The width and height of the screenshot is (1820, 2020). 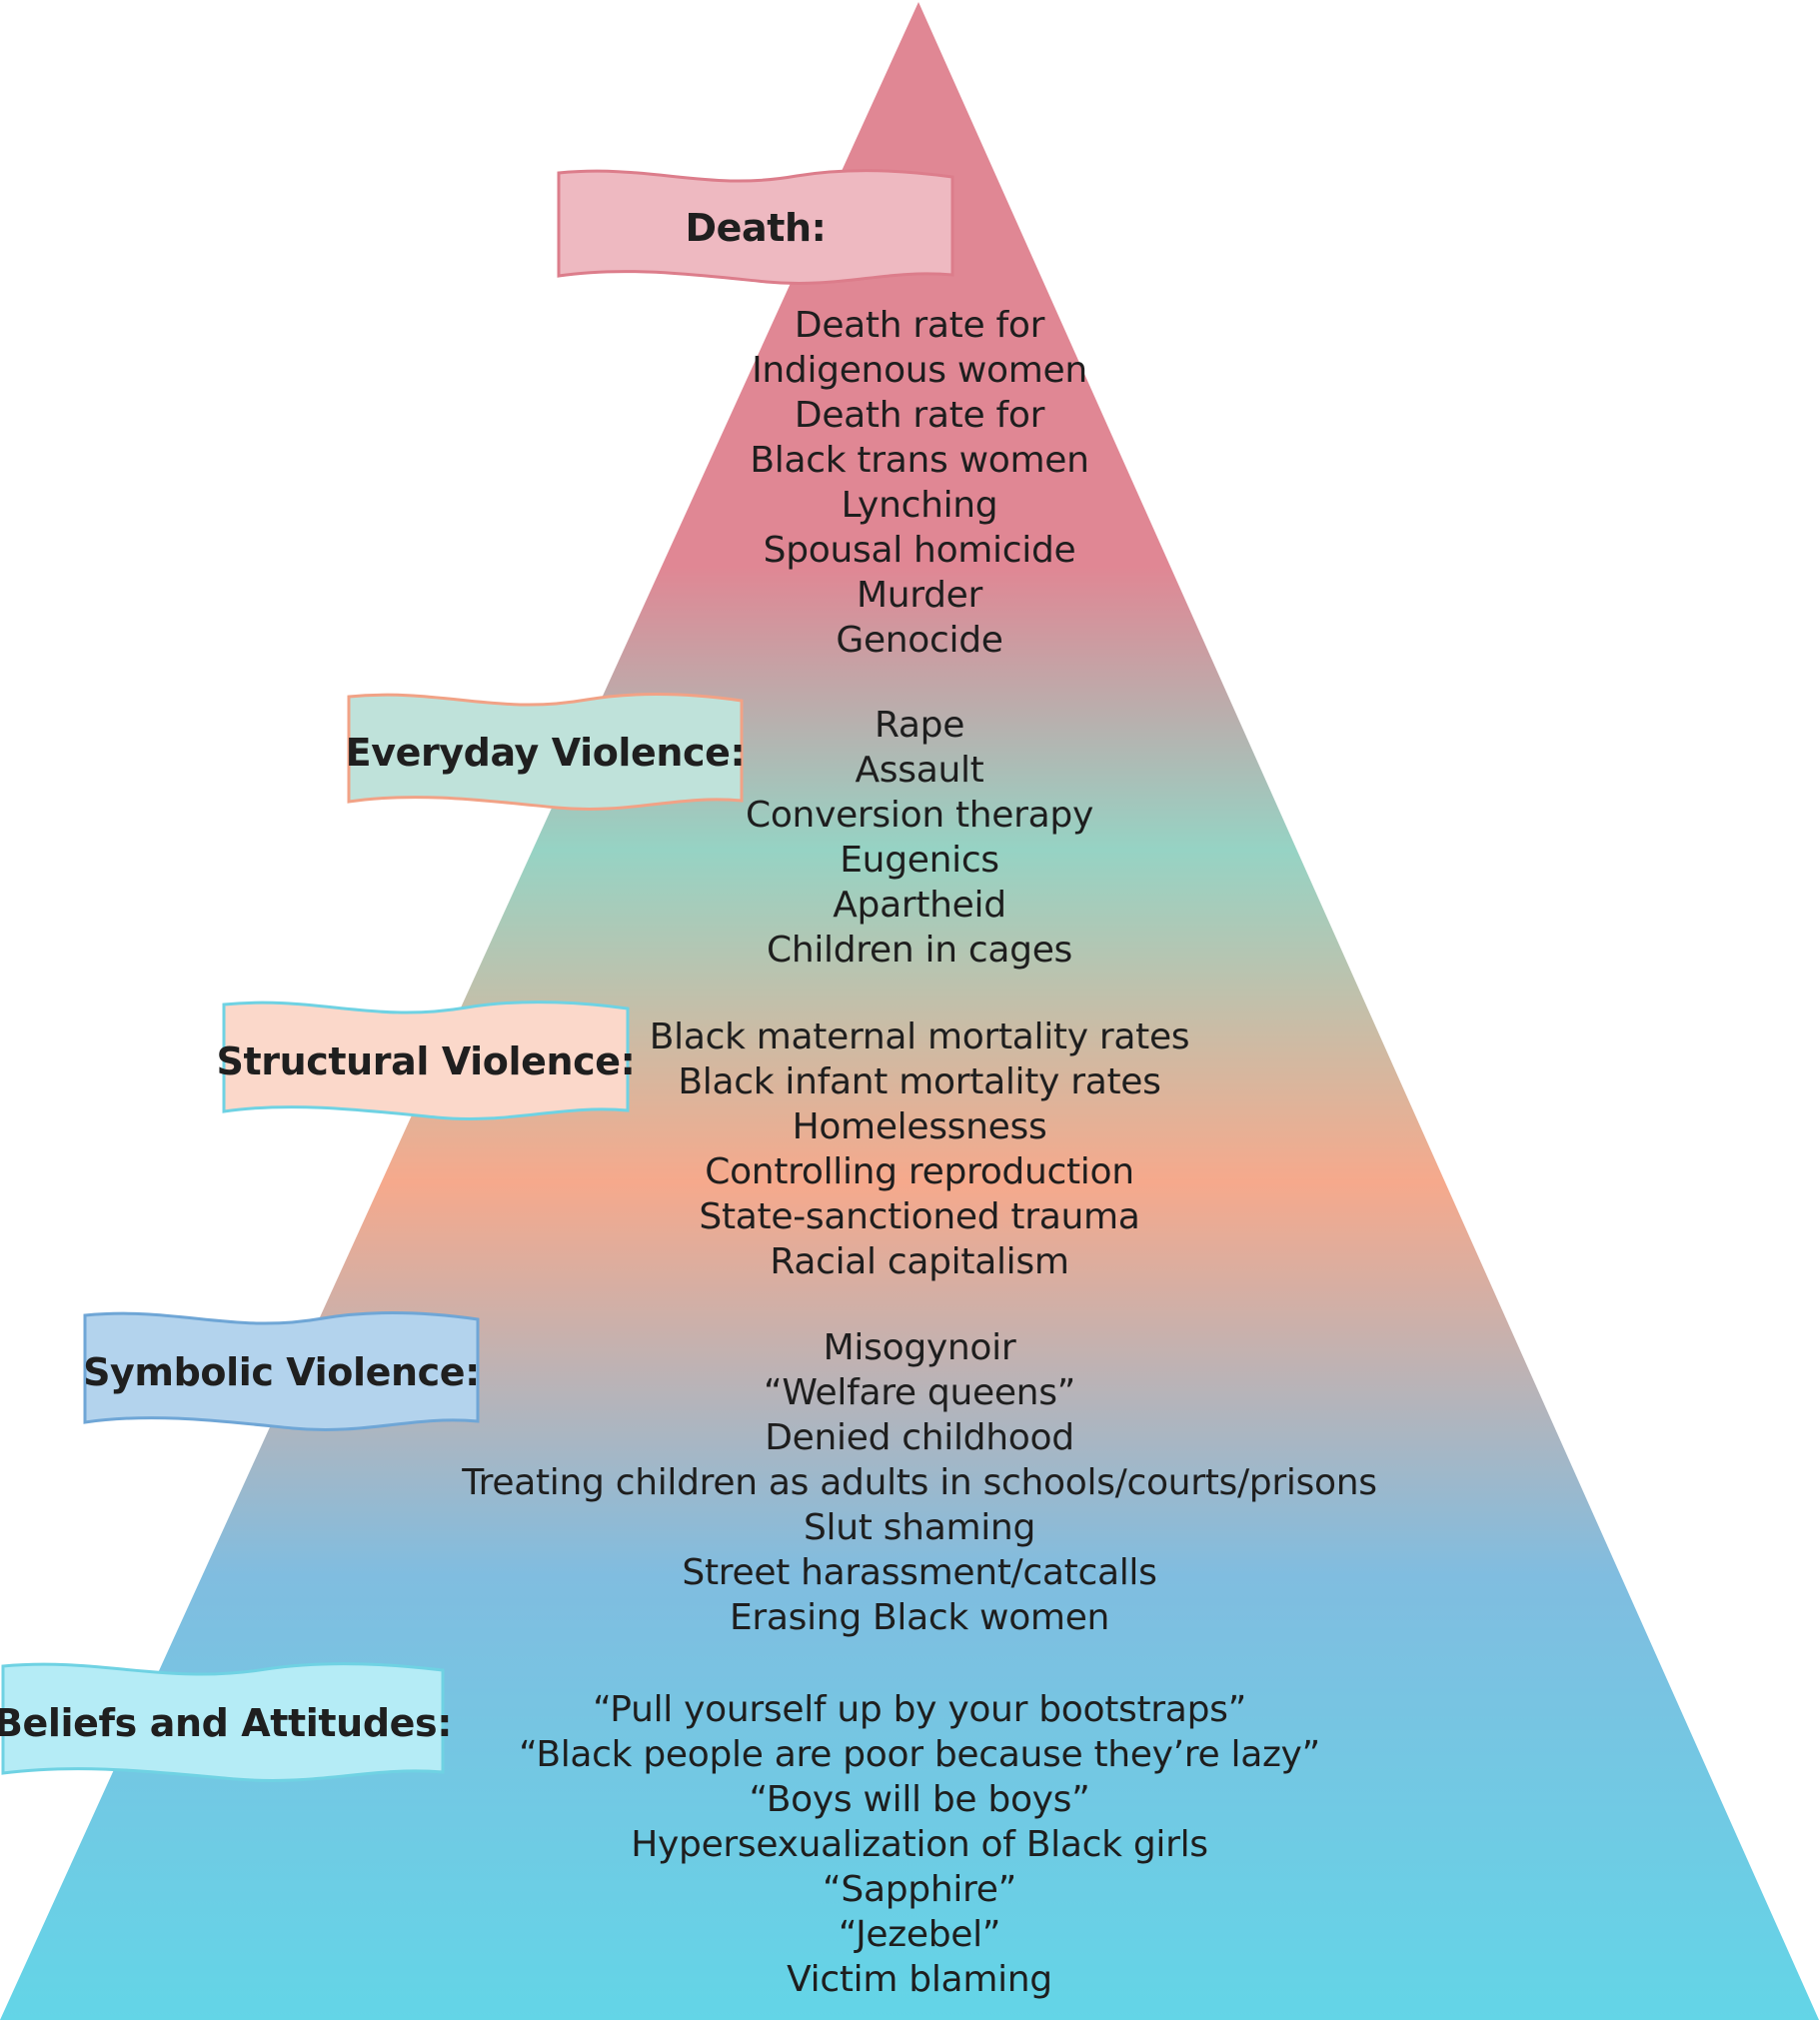 I want to click on banner-label: Beliefs and Attitudes:, so click(x=227, y=1723).